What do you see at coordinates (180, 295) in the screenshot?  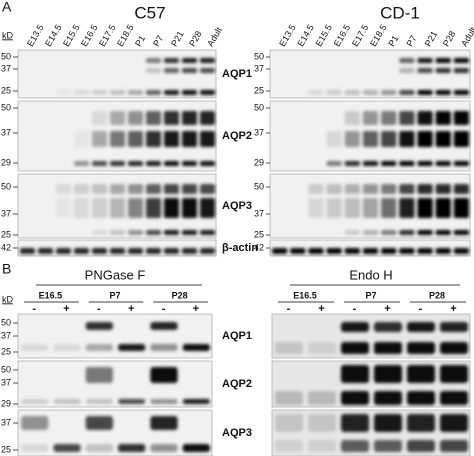 I see `group-label: P28` at bounding box center [180, 295].